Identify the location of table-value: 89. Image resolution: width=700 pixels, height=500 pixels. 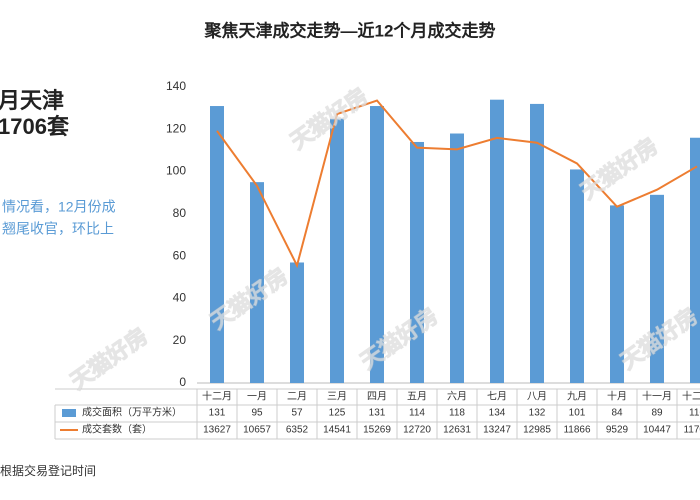
(657, 413).